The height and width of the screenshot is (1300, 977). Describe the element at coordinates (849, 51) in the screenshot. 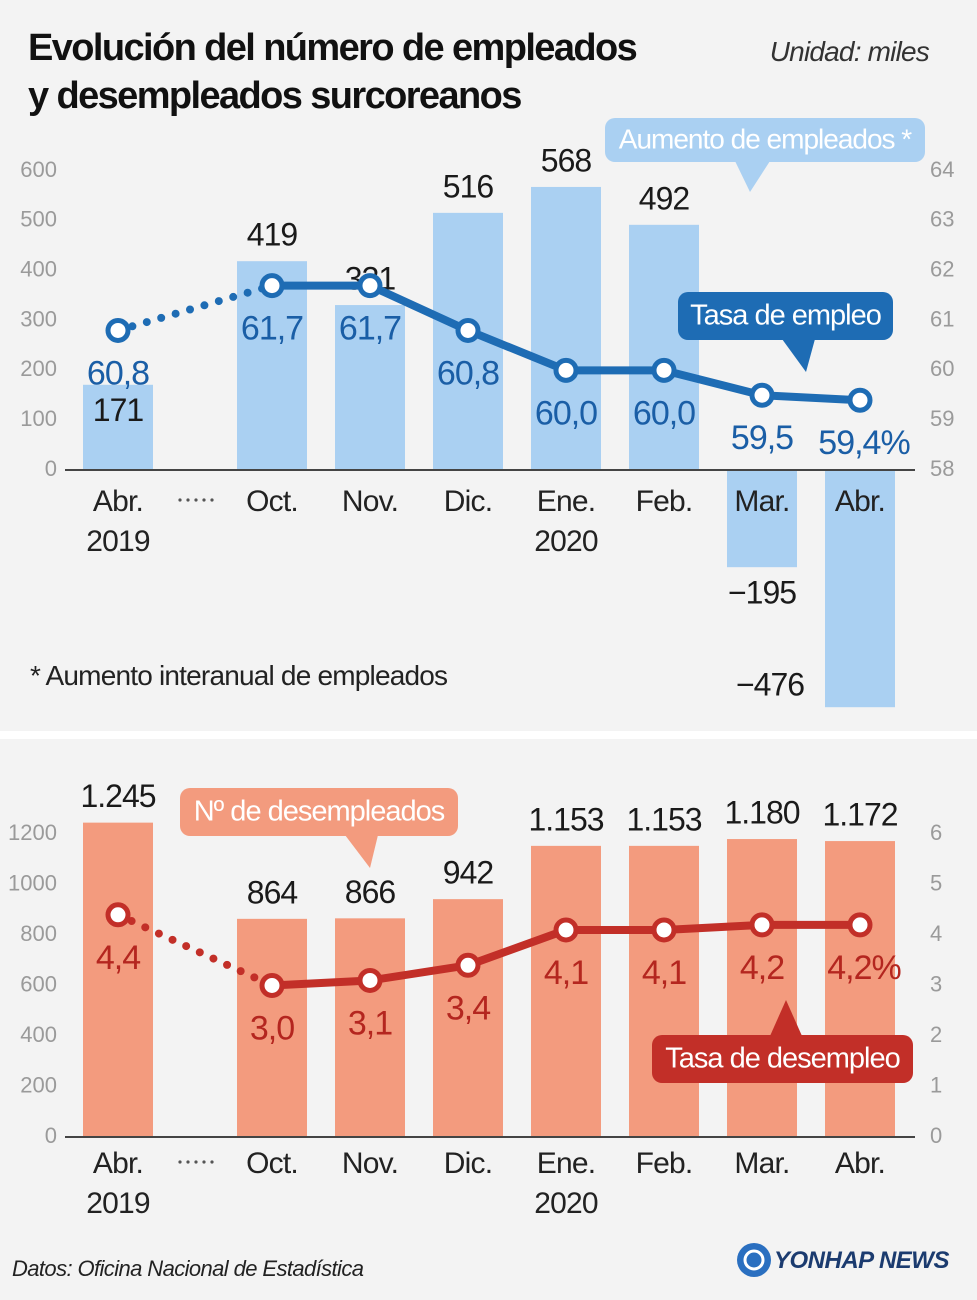

I see `unit: Unidad: miles` at that location.